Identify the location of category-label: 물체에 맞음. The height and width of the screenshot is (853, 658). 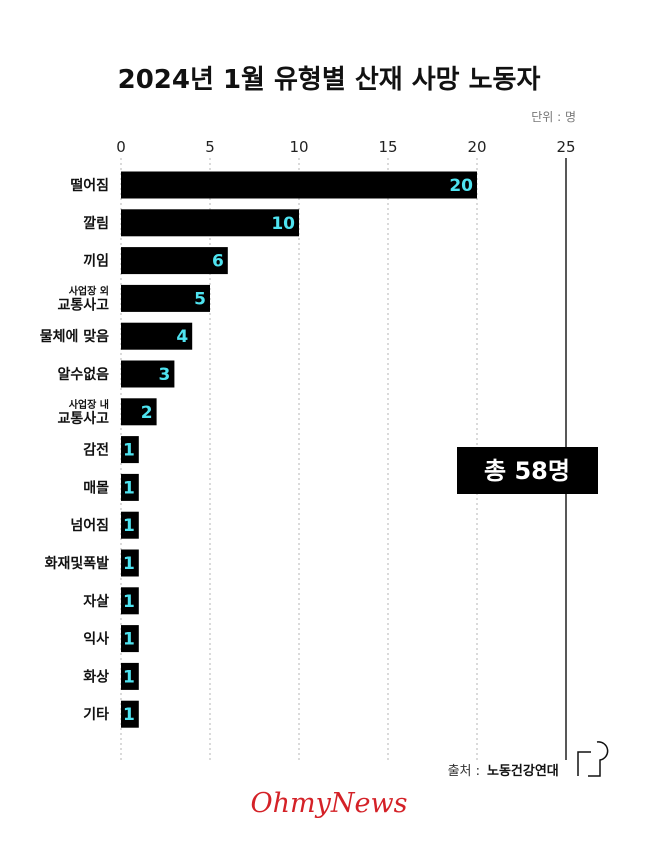
(74, 336).